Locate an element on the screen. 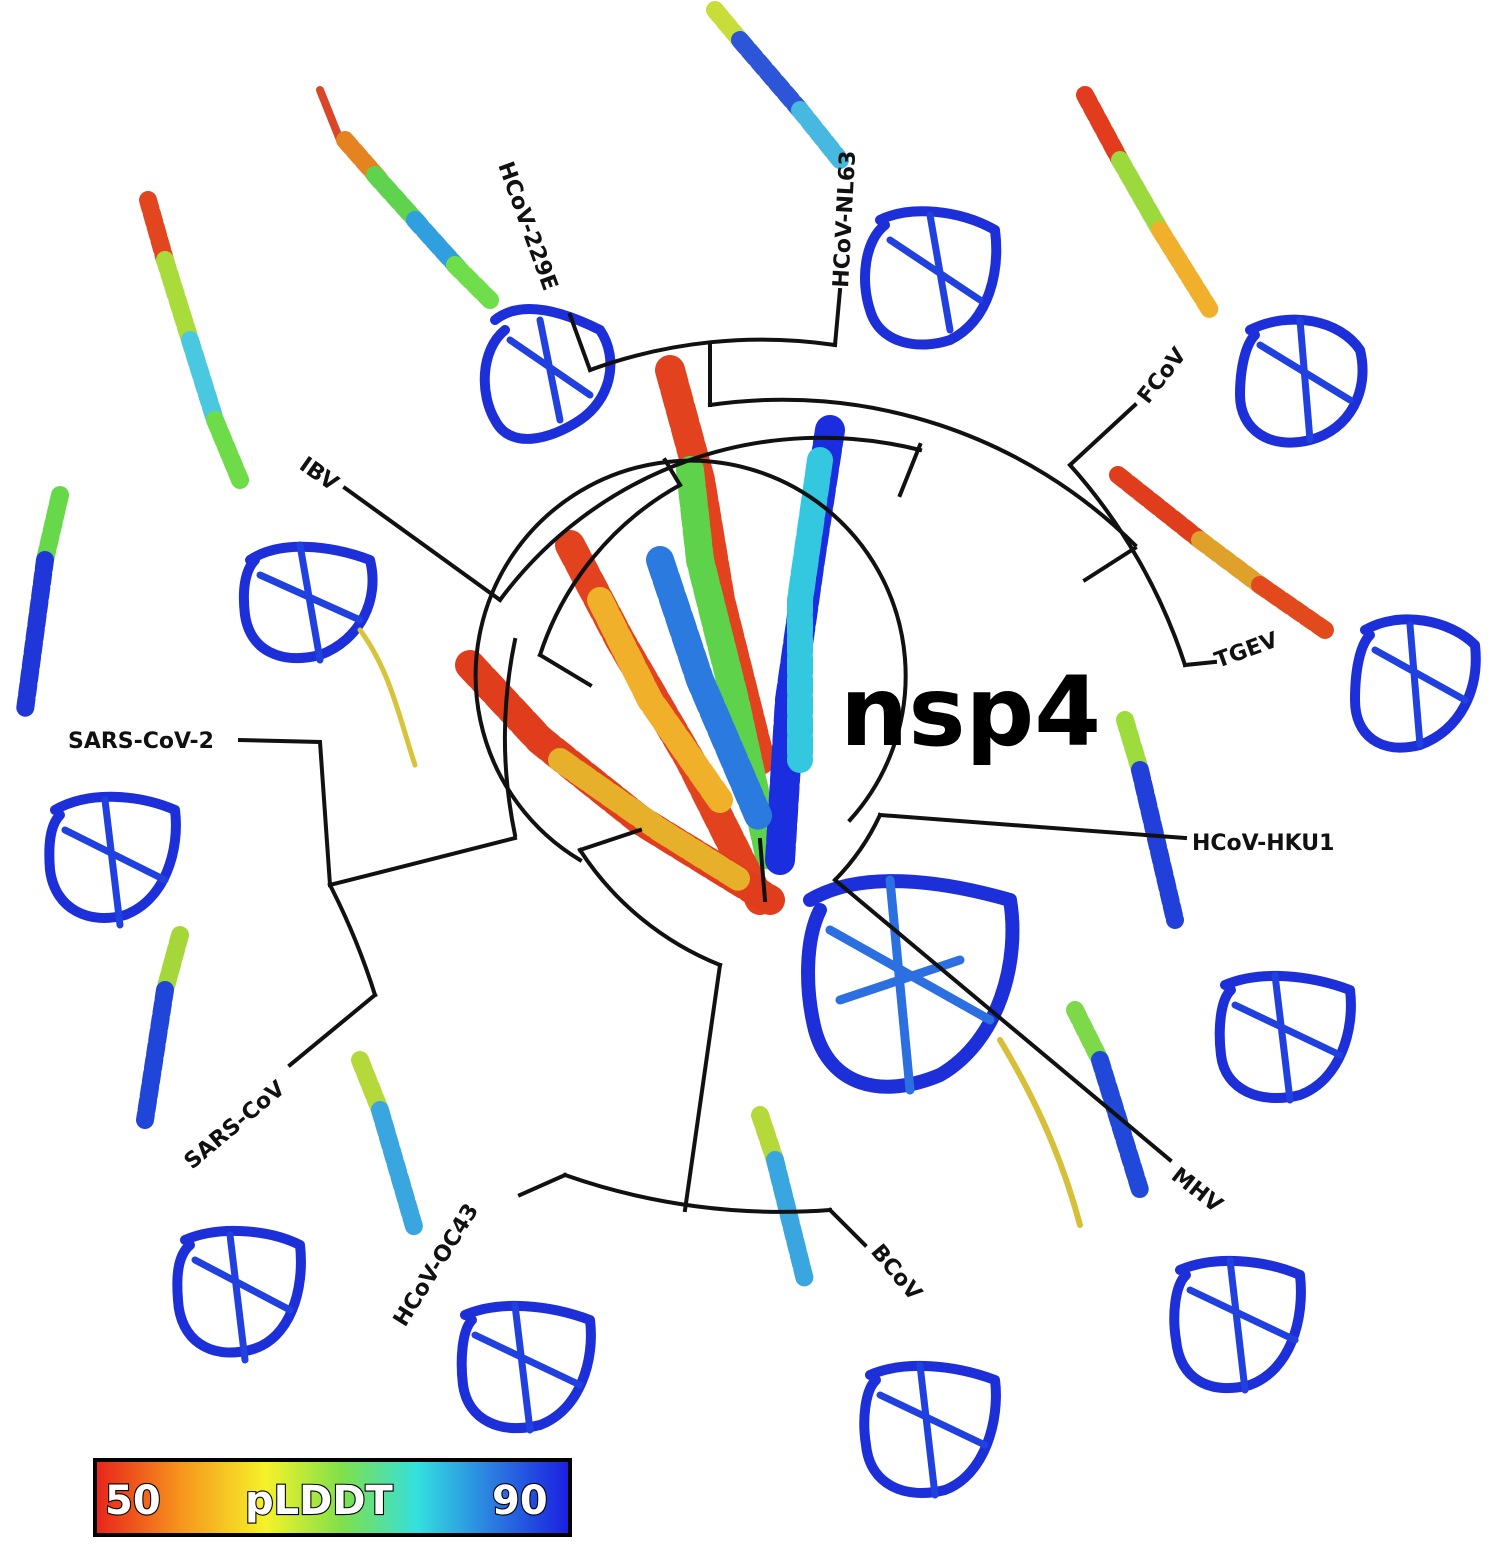 The width and height of the screenshot is (1498, 1544). leaf-label-fcov: FCoV is located at coordinates (1162, 375).